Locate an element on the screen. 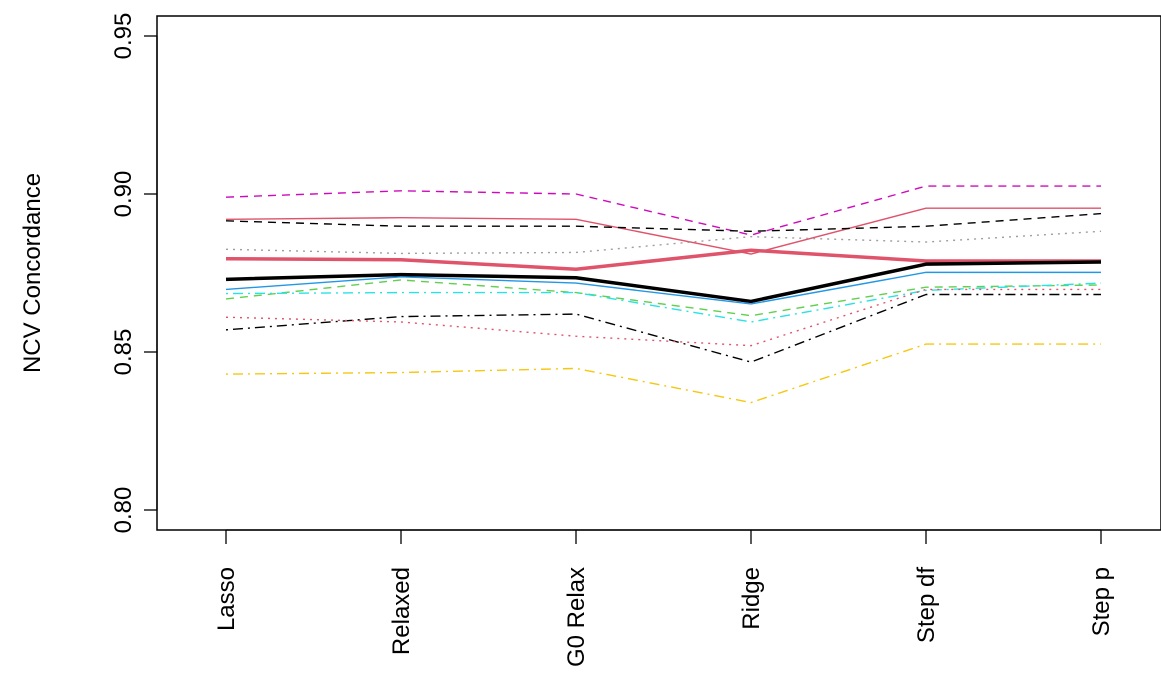 The width and height of the screenshot is (1161, 700). y-axis: 0.80 0.85 0.90 0.95 is located at coordinates (134, 273).